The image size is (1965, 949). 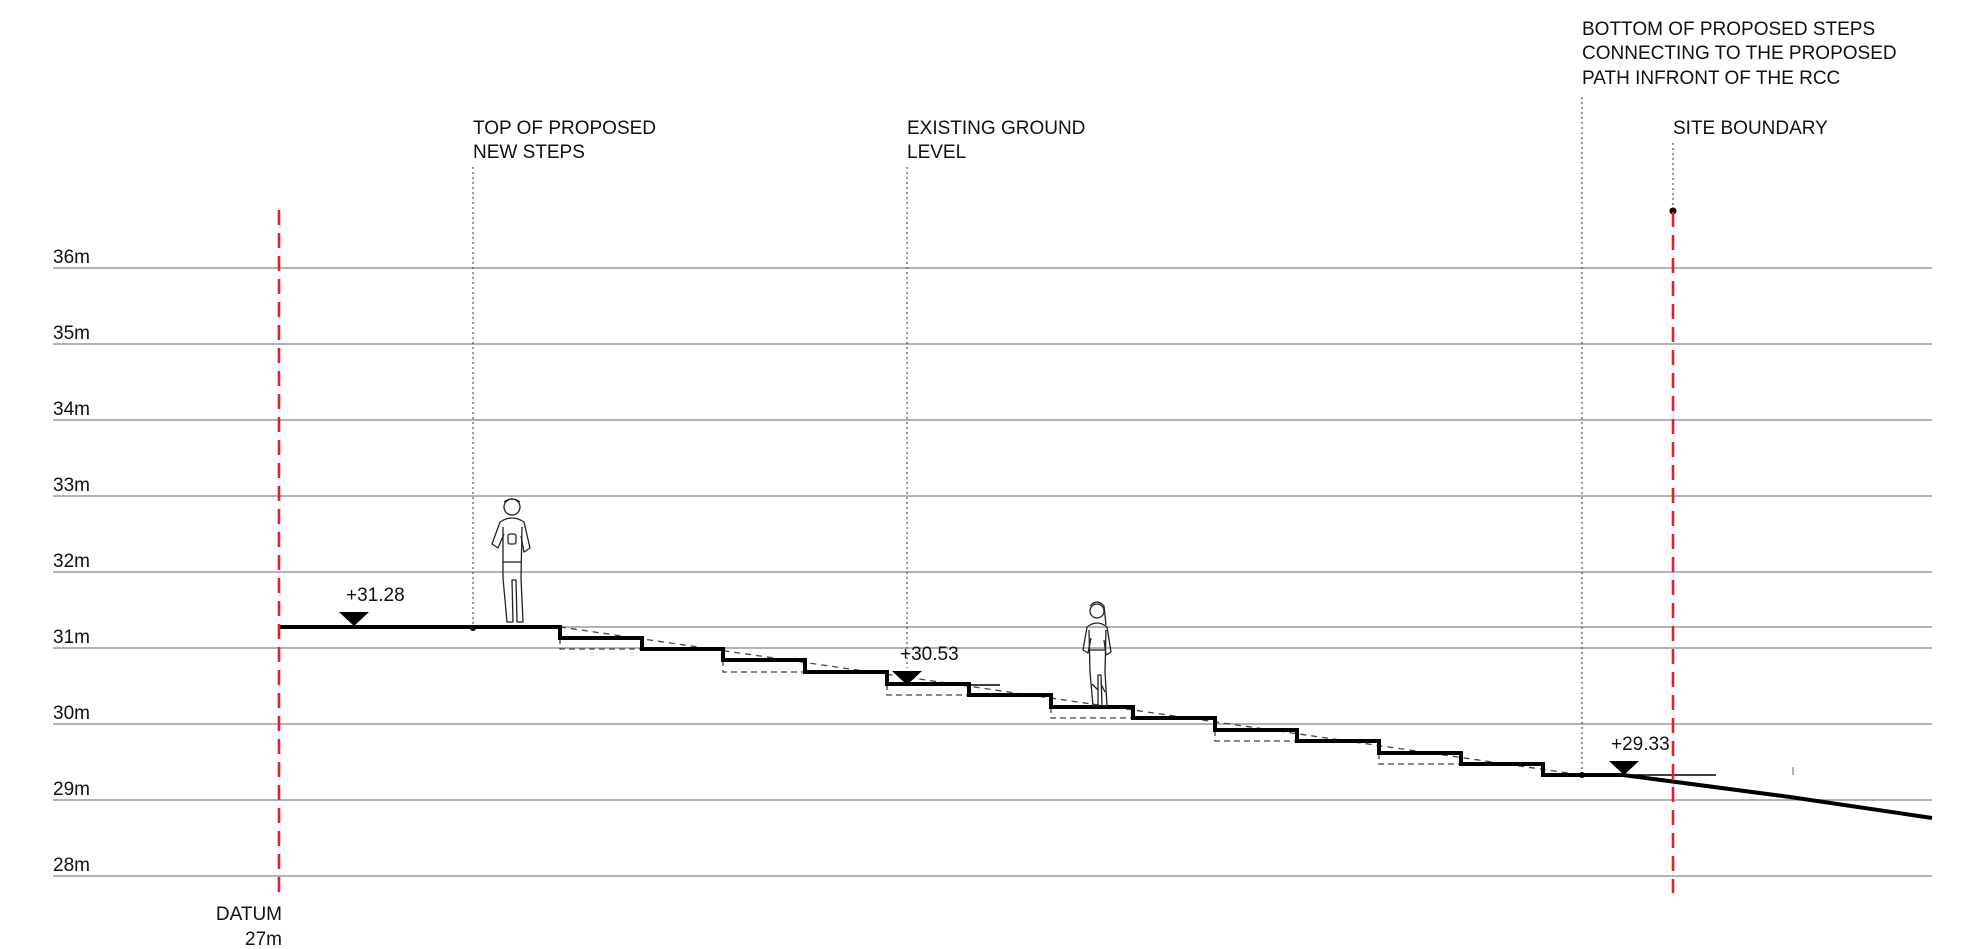 I want to click on level-label-31: 31m, so click(x=71, y=637).